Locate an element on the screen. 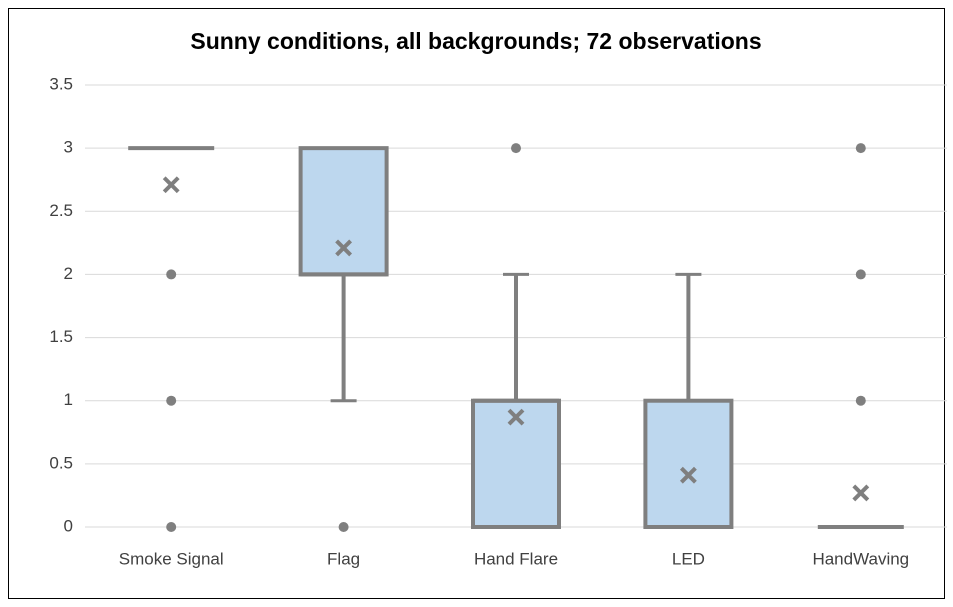 This screenshot has width=953, height=607. y-tick-label: 3 is located at coordinates (68, 147).